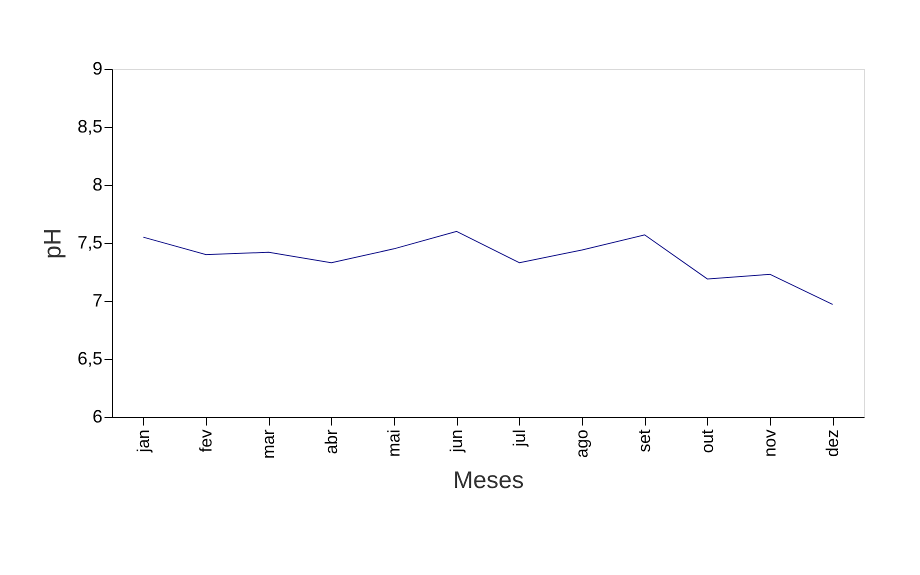 The image size is (920, 575). What do you see at coordinates (488, 267) in the screenshot?
I see `line-series` at bounding box center [488, 267].